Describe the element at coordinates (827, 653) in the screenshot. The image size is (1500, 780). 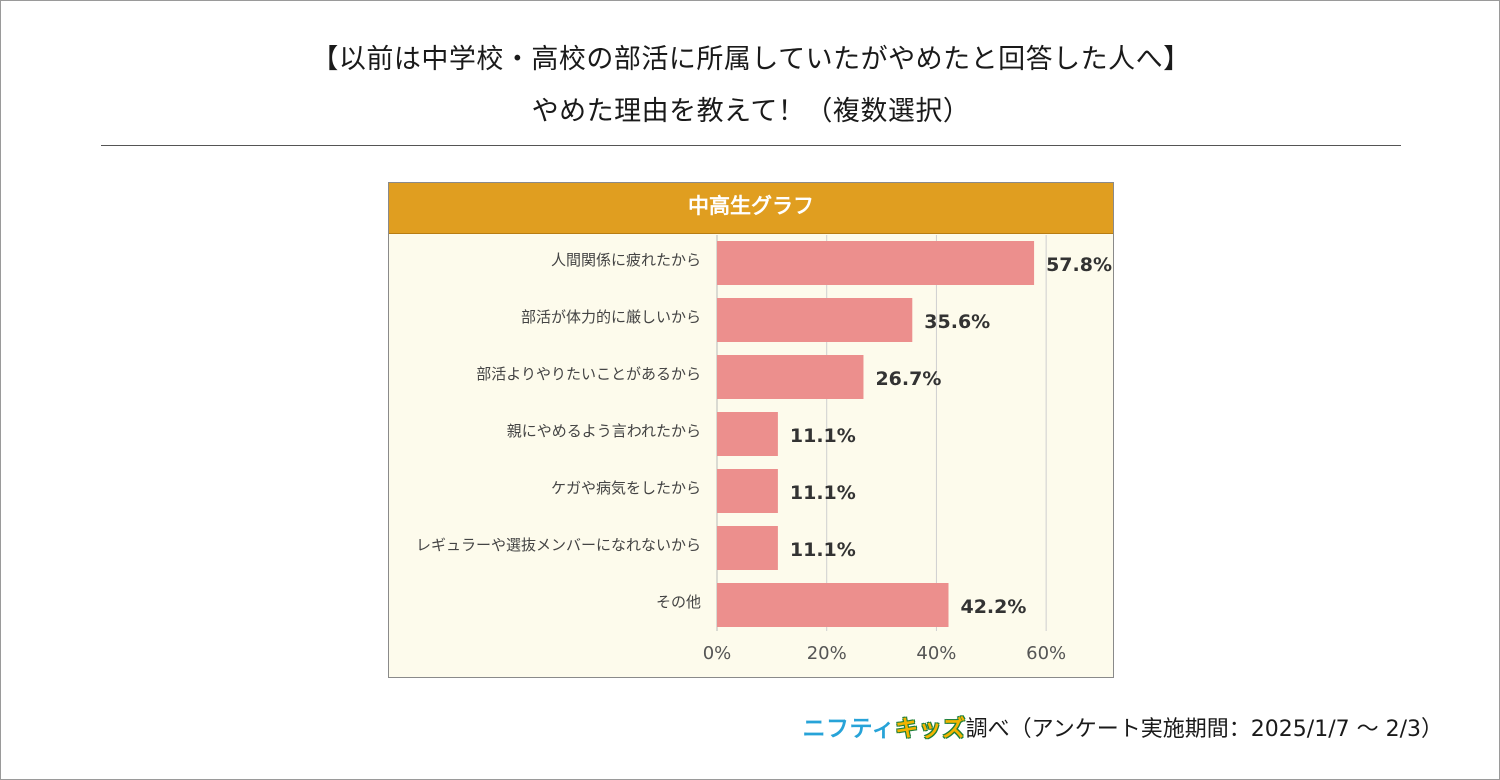
I see `x-tick-label: 20%` at that location.